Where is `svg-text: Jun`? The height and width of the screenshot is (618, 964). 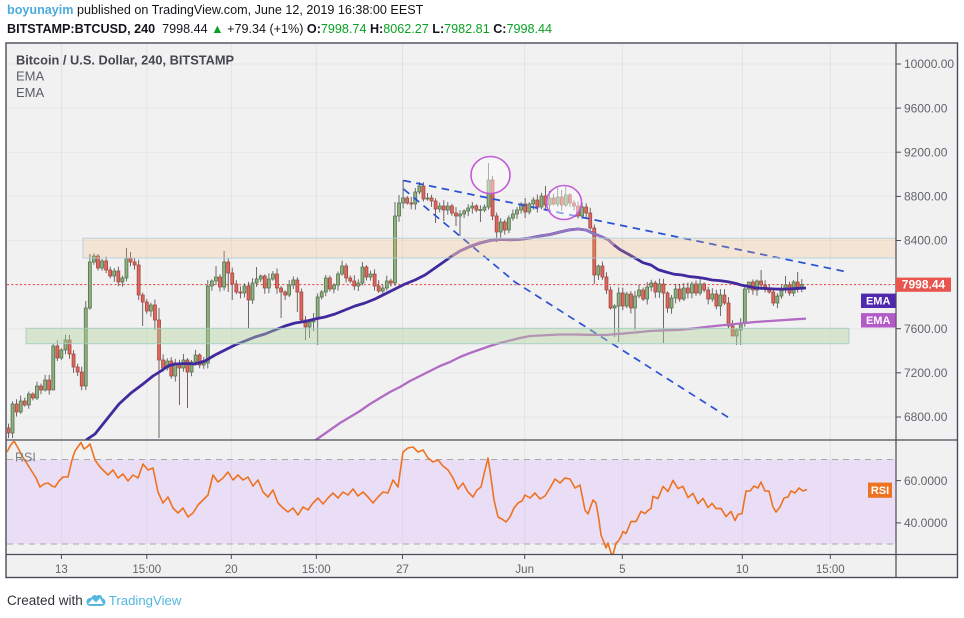
svg-text: Jun is located at coordinates (524, 570).